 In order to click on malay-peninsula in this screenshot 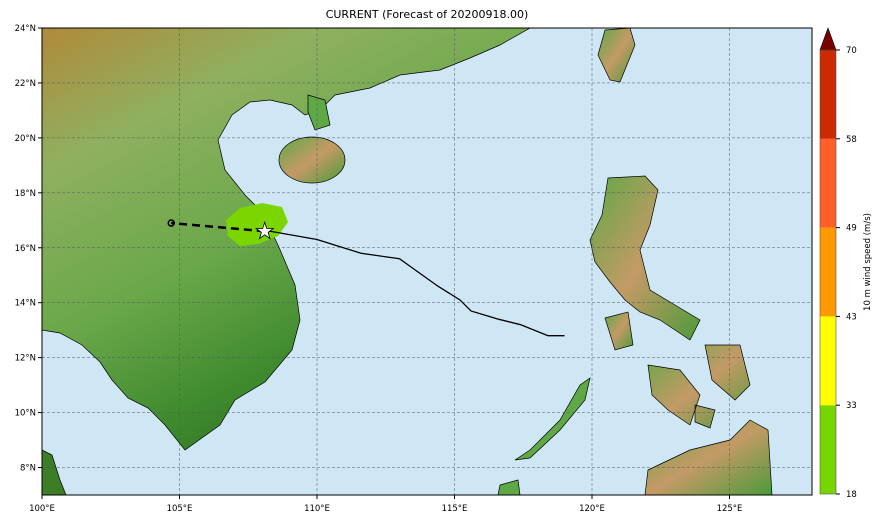, I will do `click(54, 472)`.